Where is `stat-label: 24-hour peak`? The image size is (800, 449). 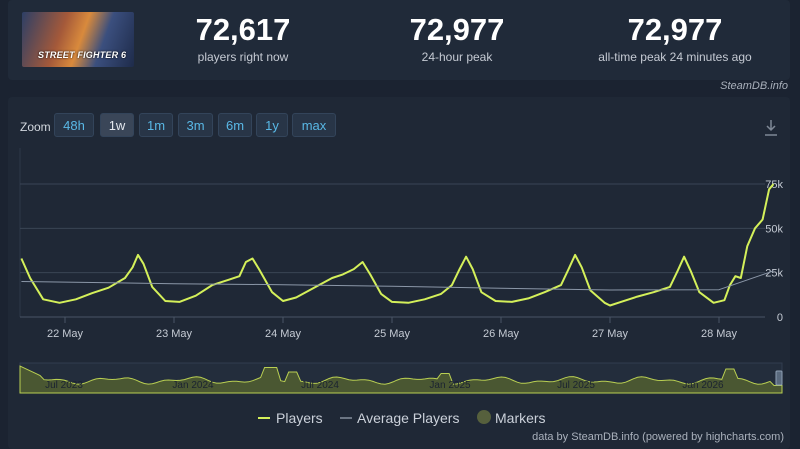 stat-label: 24-hour peak is located at coordinates (457, 57).